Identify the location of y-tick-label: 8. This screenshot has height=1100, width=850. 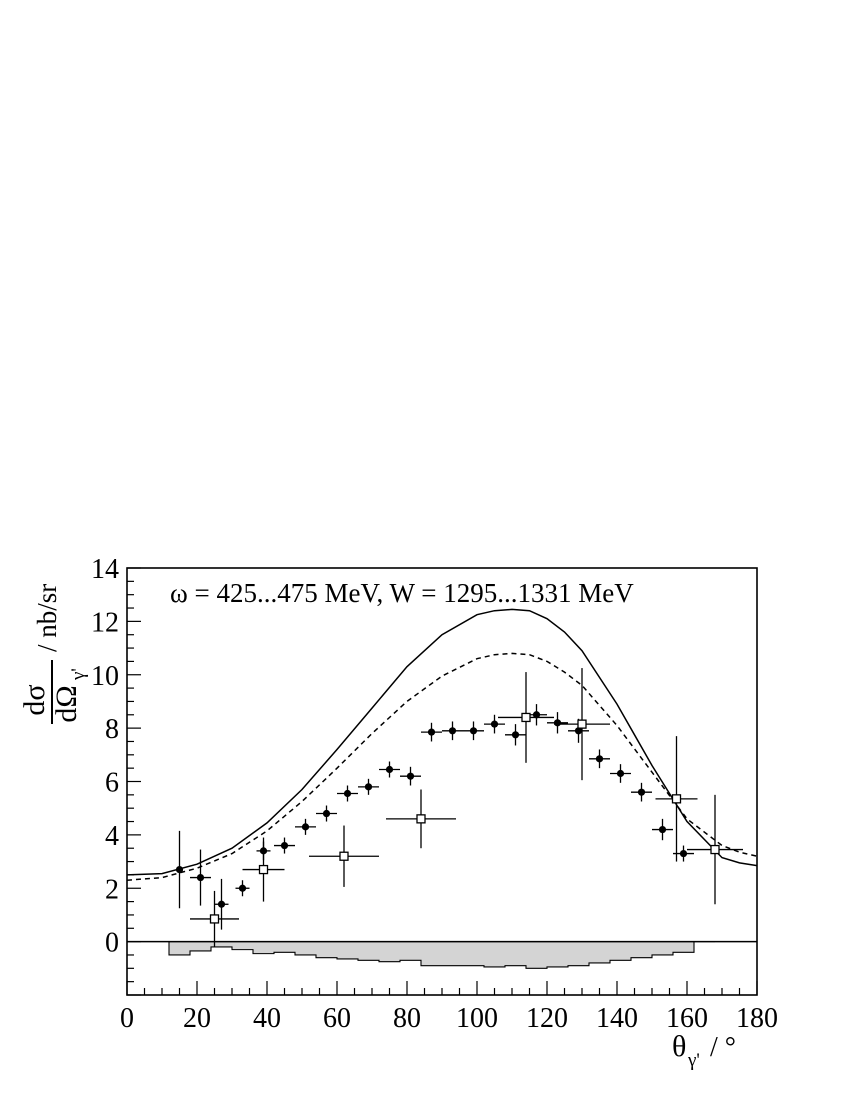
(112, 729).